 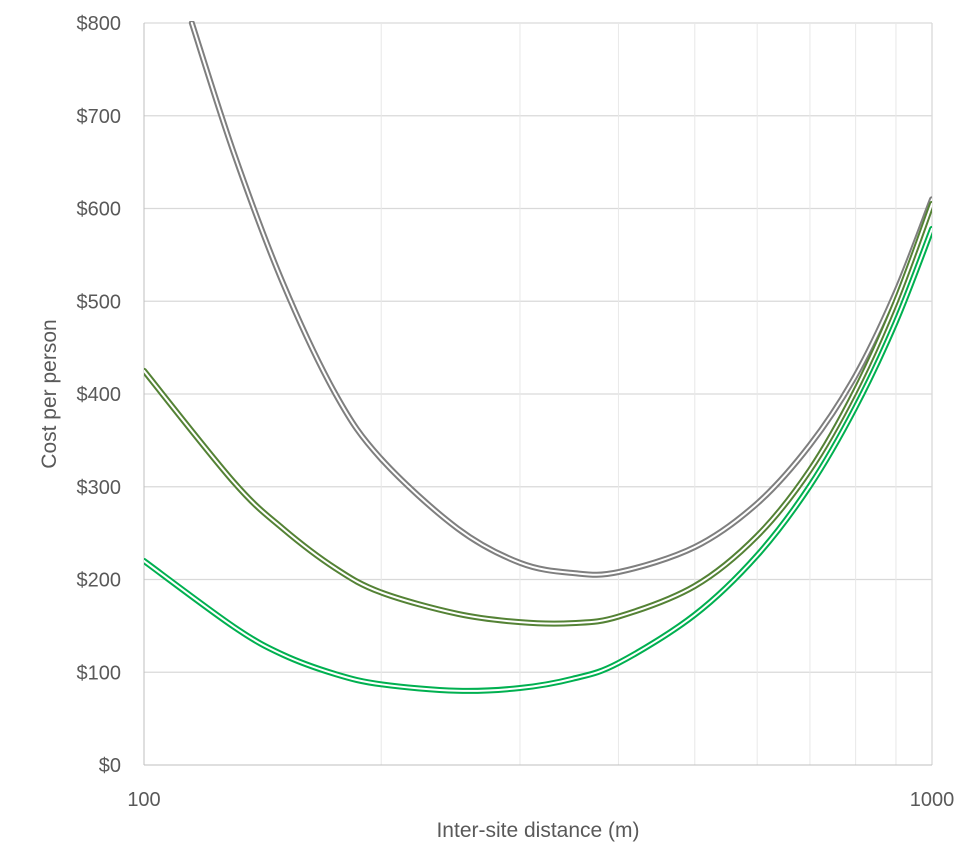 What do you see at coordinates (99, 117) in the screenshot?
I see `y-tick-label: $700` at bounding box center [99, 117].